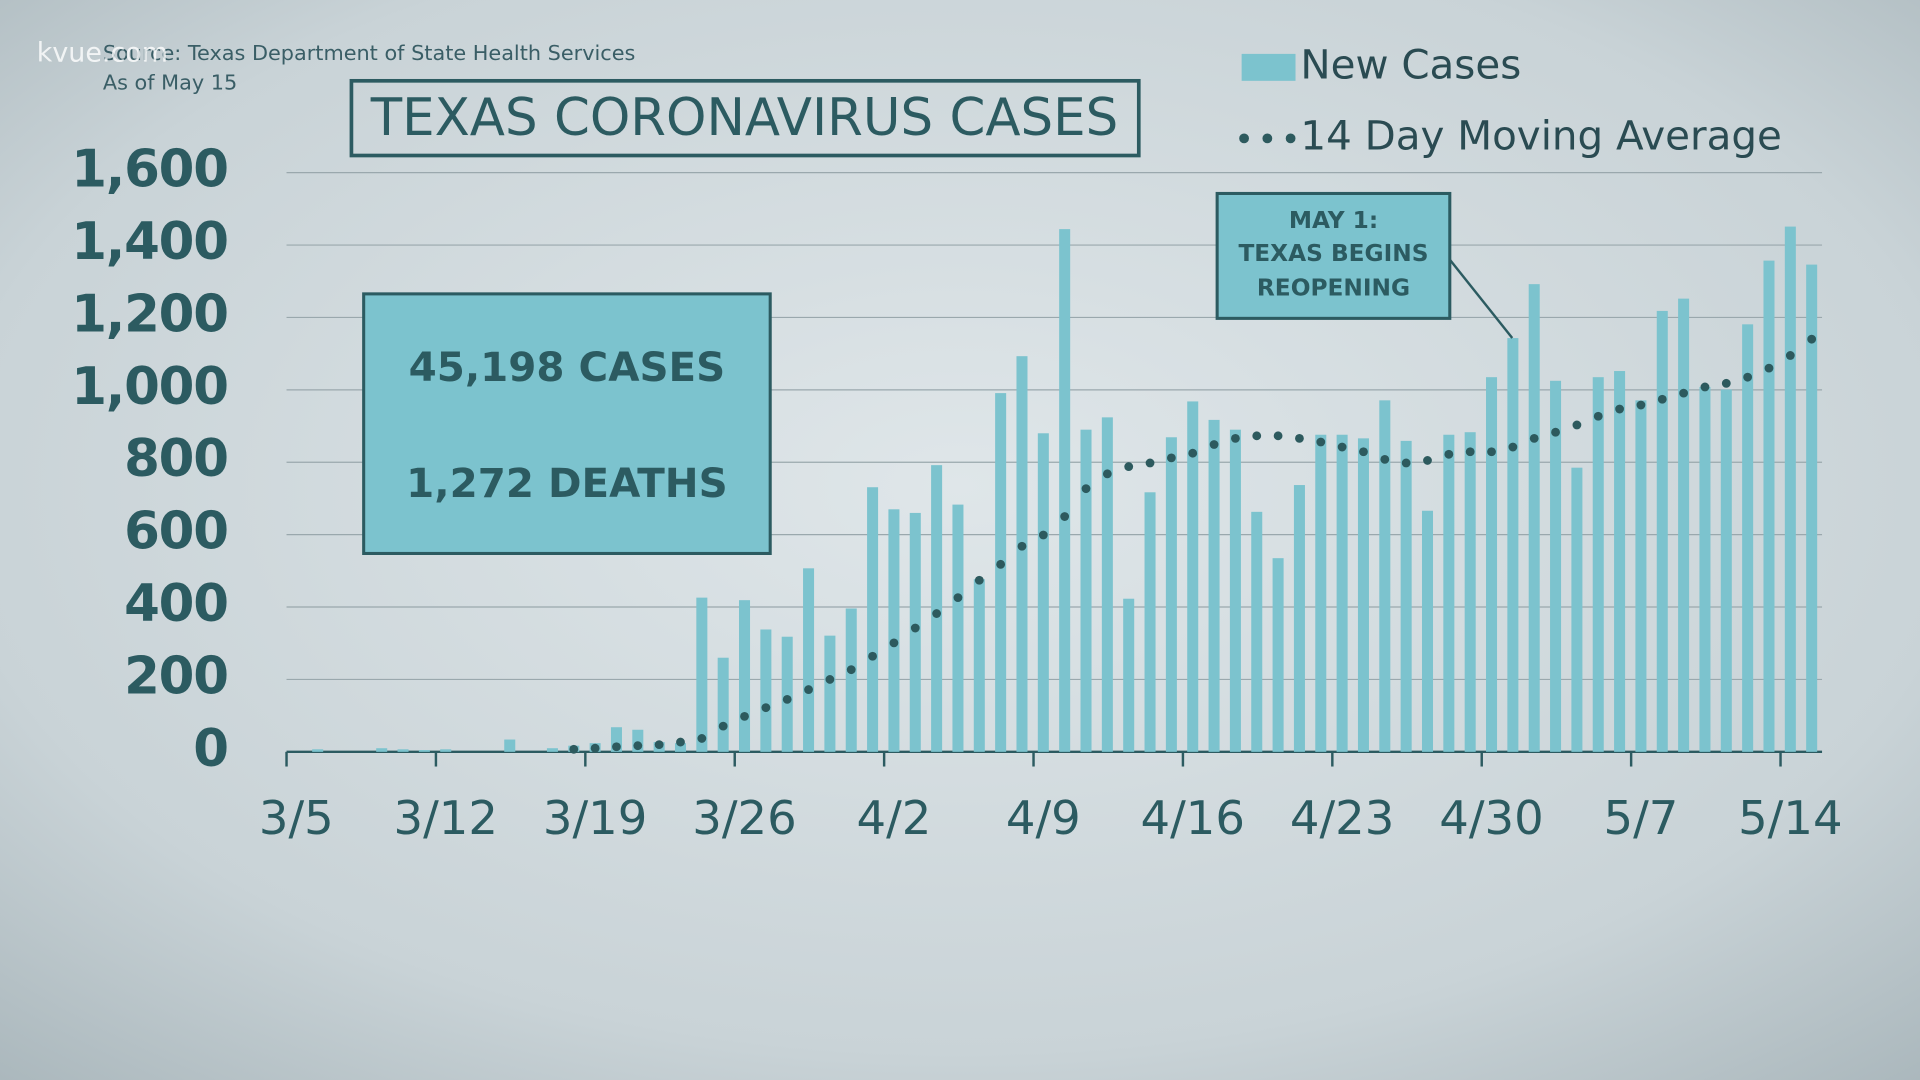  I want to click on callout-text: REOPENING, so click(1333, 287).